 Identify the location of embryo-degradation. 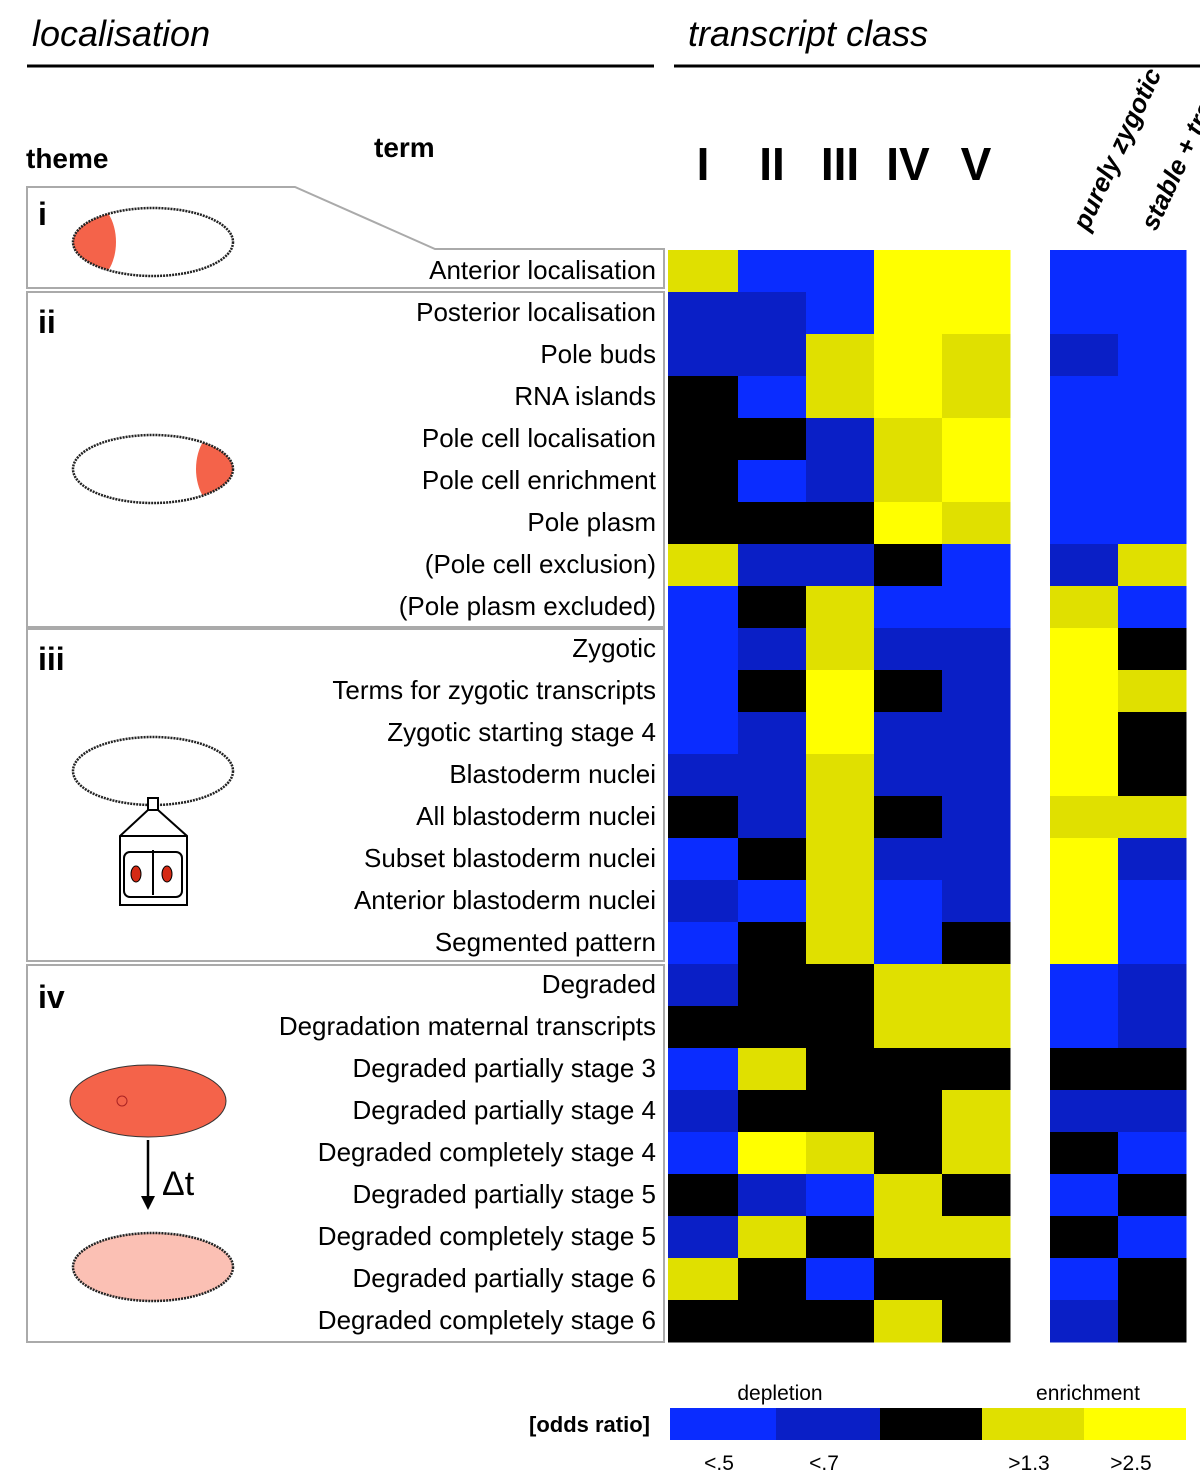
(152, 1183).